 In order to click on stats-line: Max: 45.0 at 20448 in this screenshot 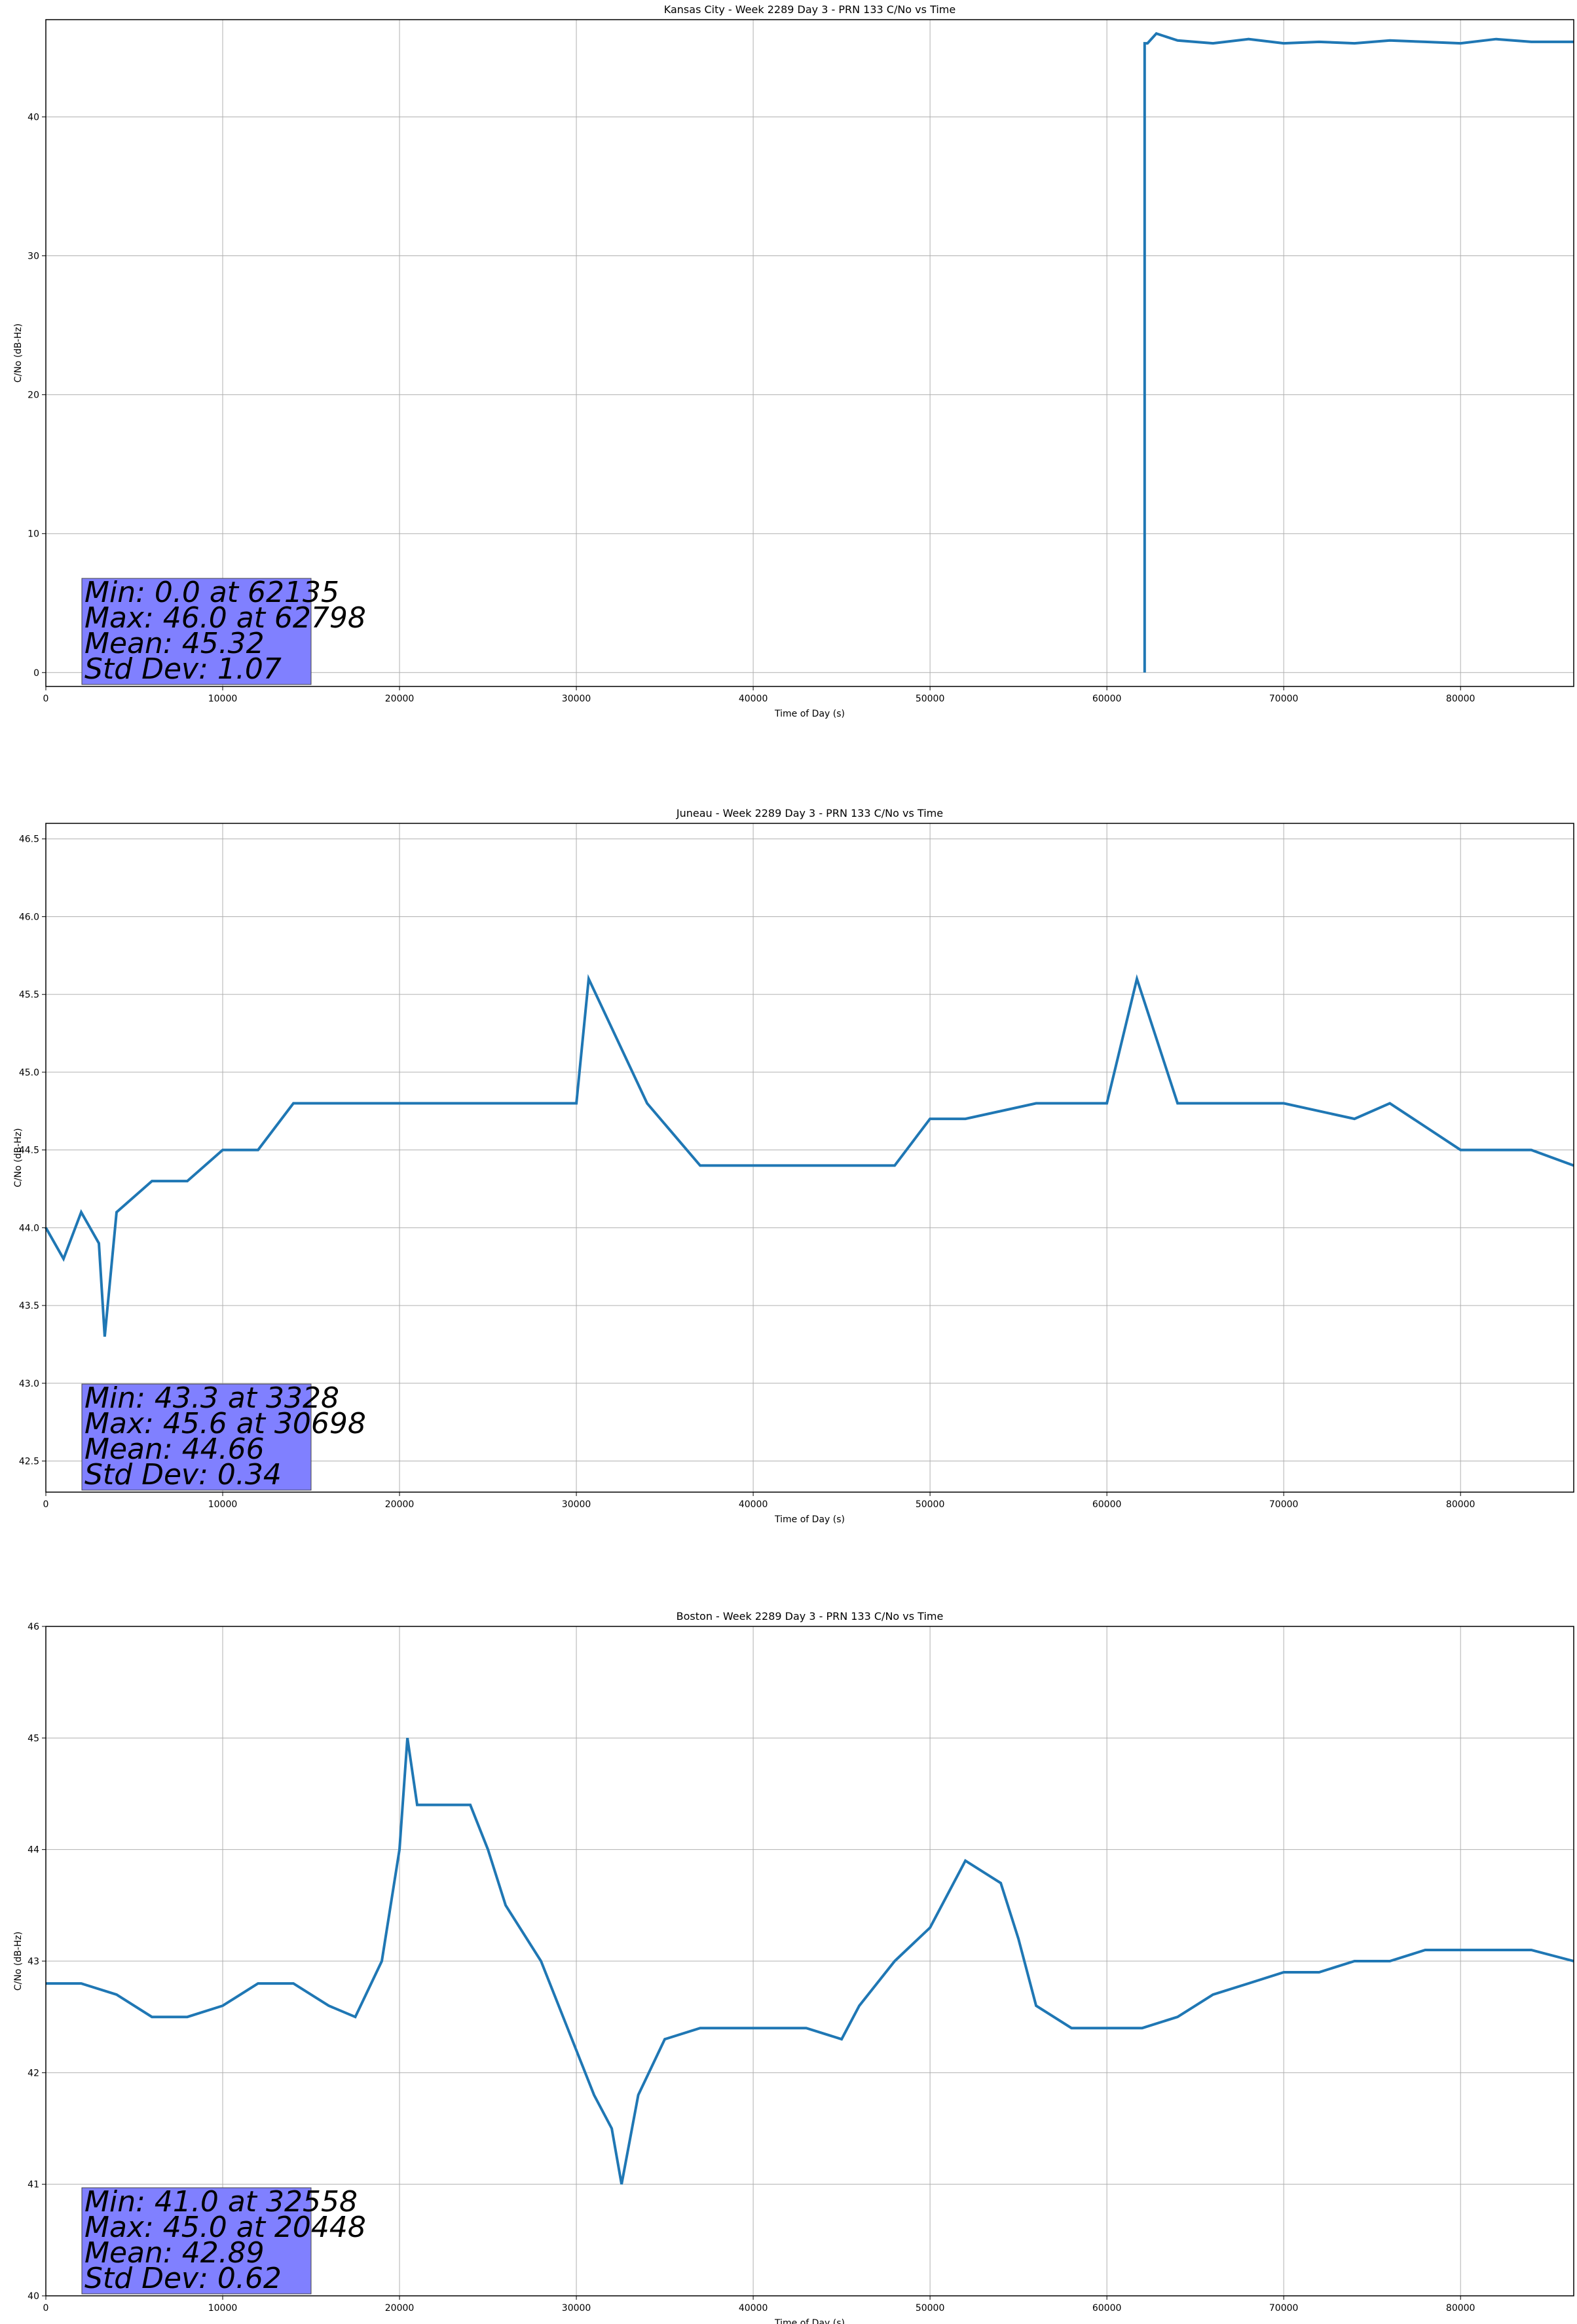, I will do `click(225, 2227)`.